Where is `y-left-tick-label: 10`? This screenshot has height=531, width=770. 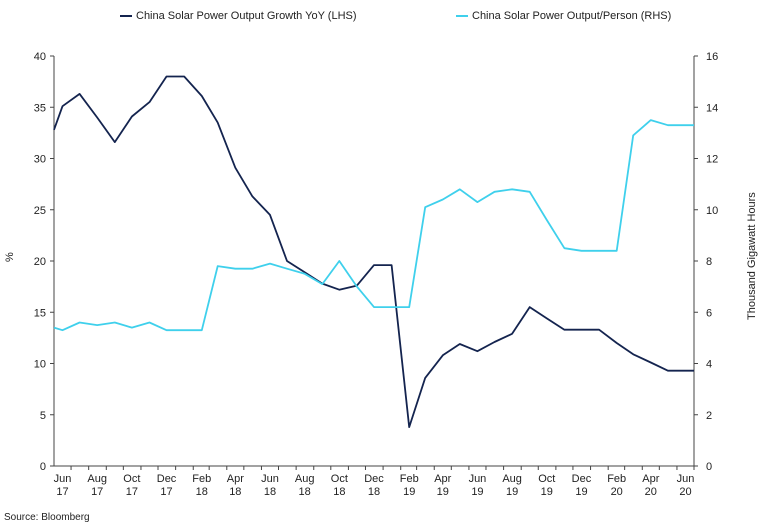 y-left-tick-label: 10 is located at coordinates (40, 365).